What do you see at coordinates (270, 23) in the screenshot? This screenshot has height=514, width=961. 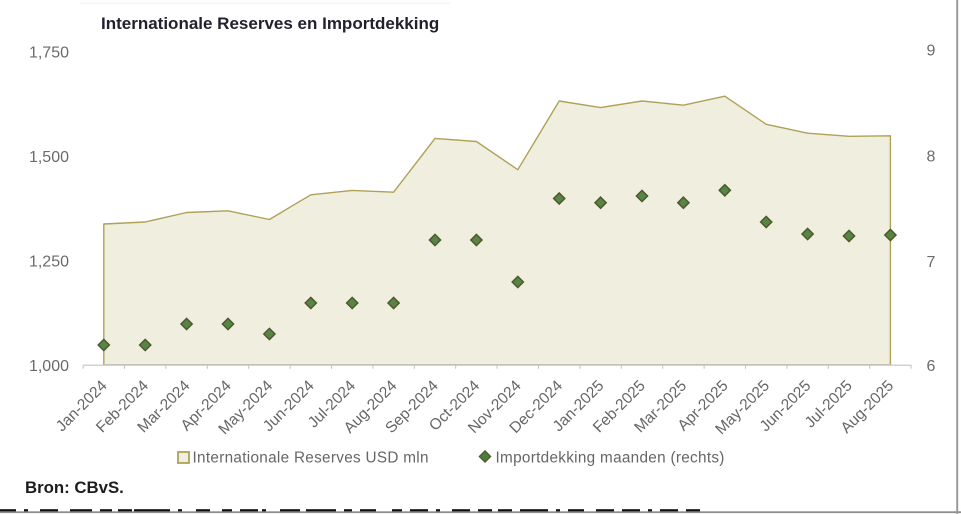 I see `svg-text:Internationale Reserves en Imp: Internationale Reserves en Importdekking` at bounding box center [270, 23].